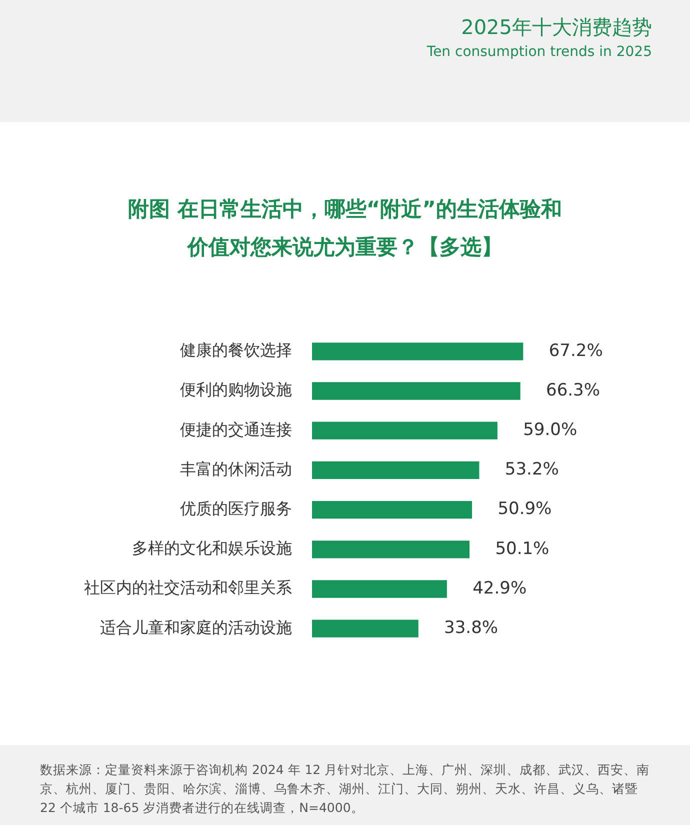  Describe the element at coordinates (556, 27) in the screenshot. I see `text: 2025年十大消费趋势` at that location.